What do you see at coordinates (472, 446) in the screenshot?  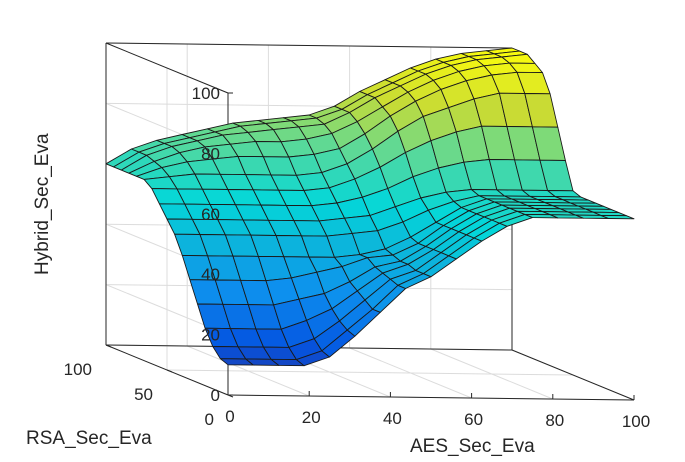 I see `x-axis-label: AES_Sec_Eva` at bounding box center [472, 446].